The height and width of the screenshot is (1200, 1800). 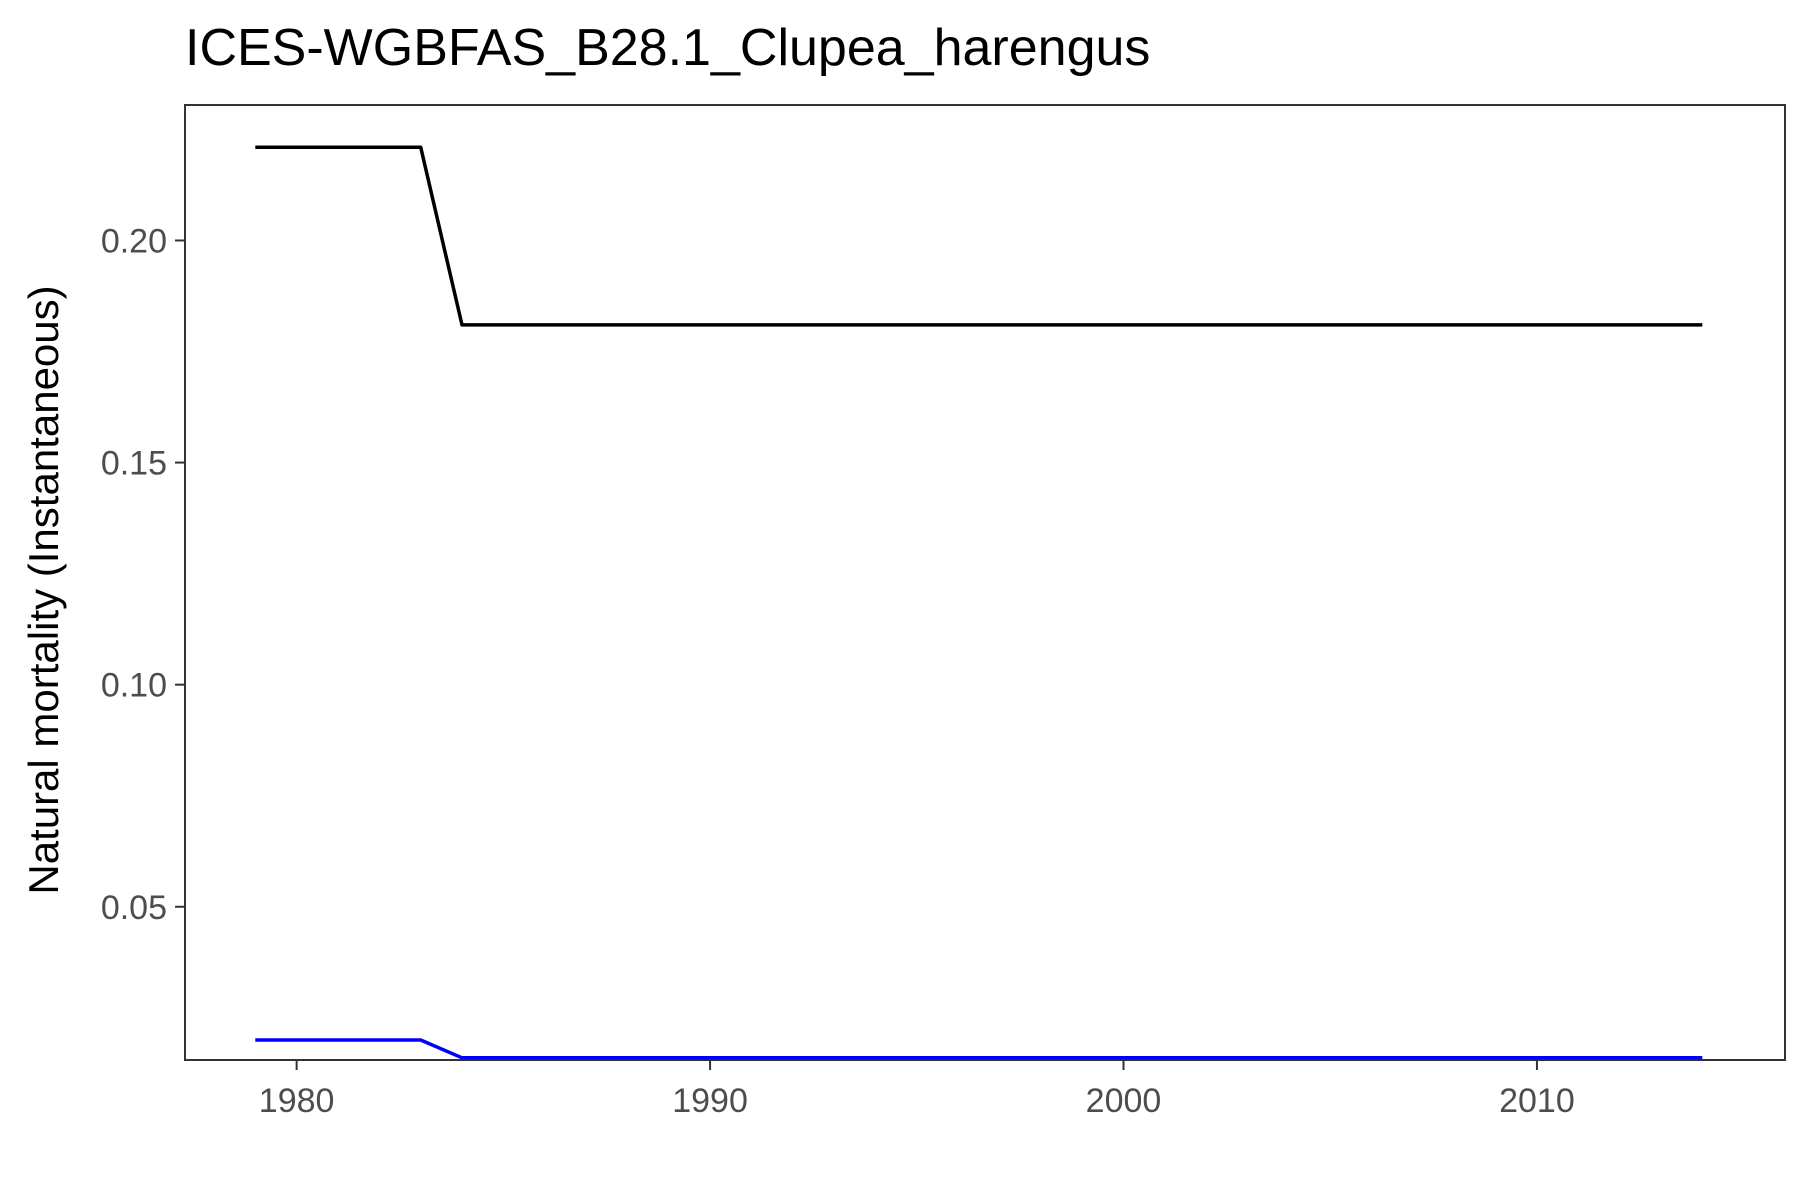 What do you see at coordinates (667, 48) in the screenshot?
I see `chart-title: ICES-WGBFAS_B28.1_Clupea_harengus` at bounding box center [667, 48].